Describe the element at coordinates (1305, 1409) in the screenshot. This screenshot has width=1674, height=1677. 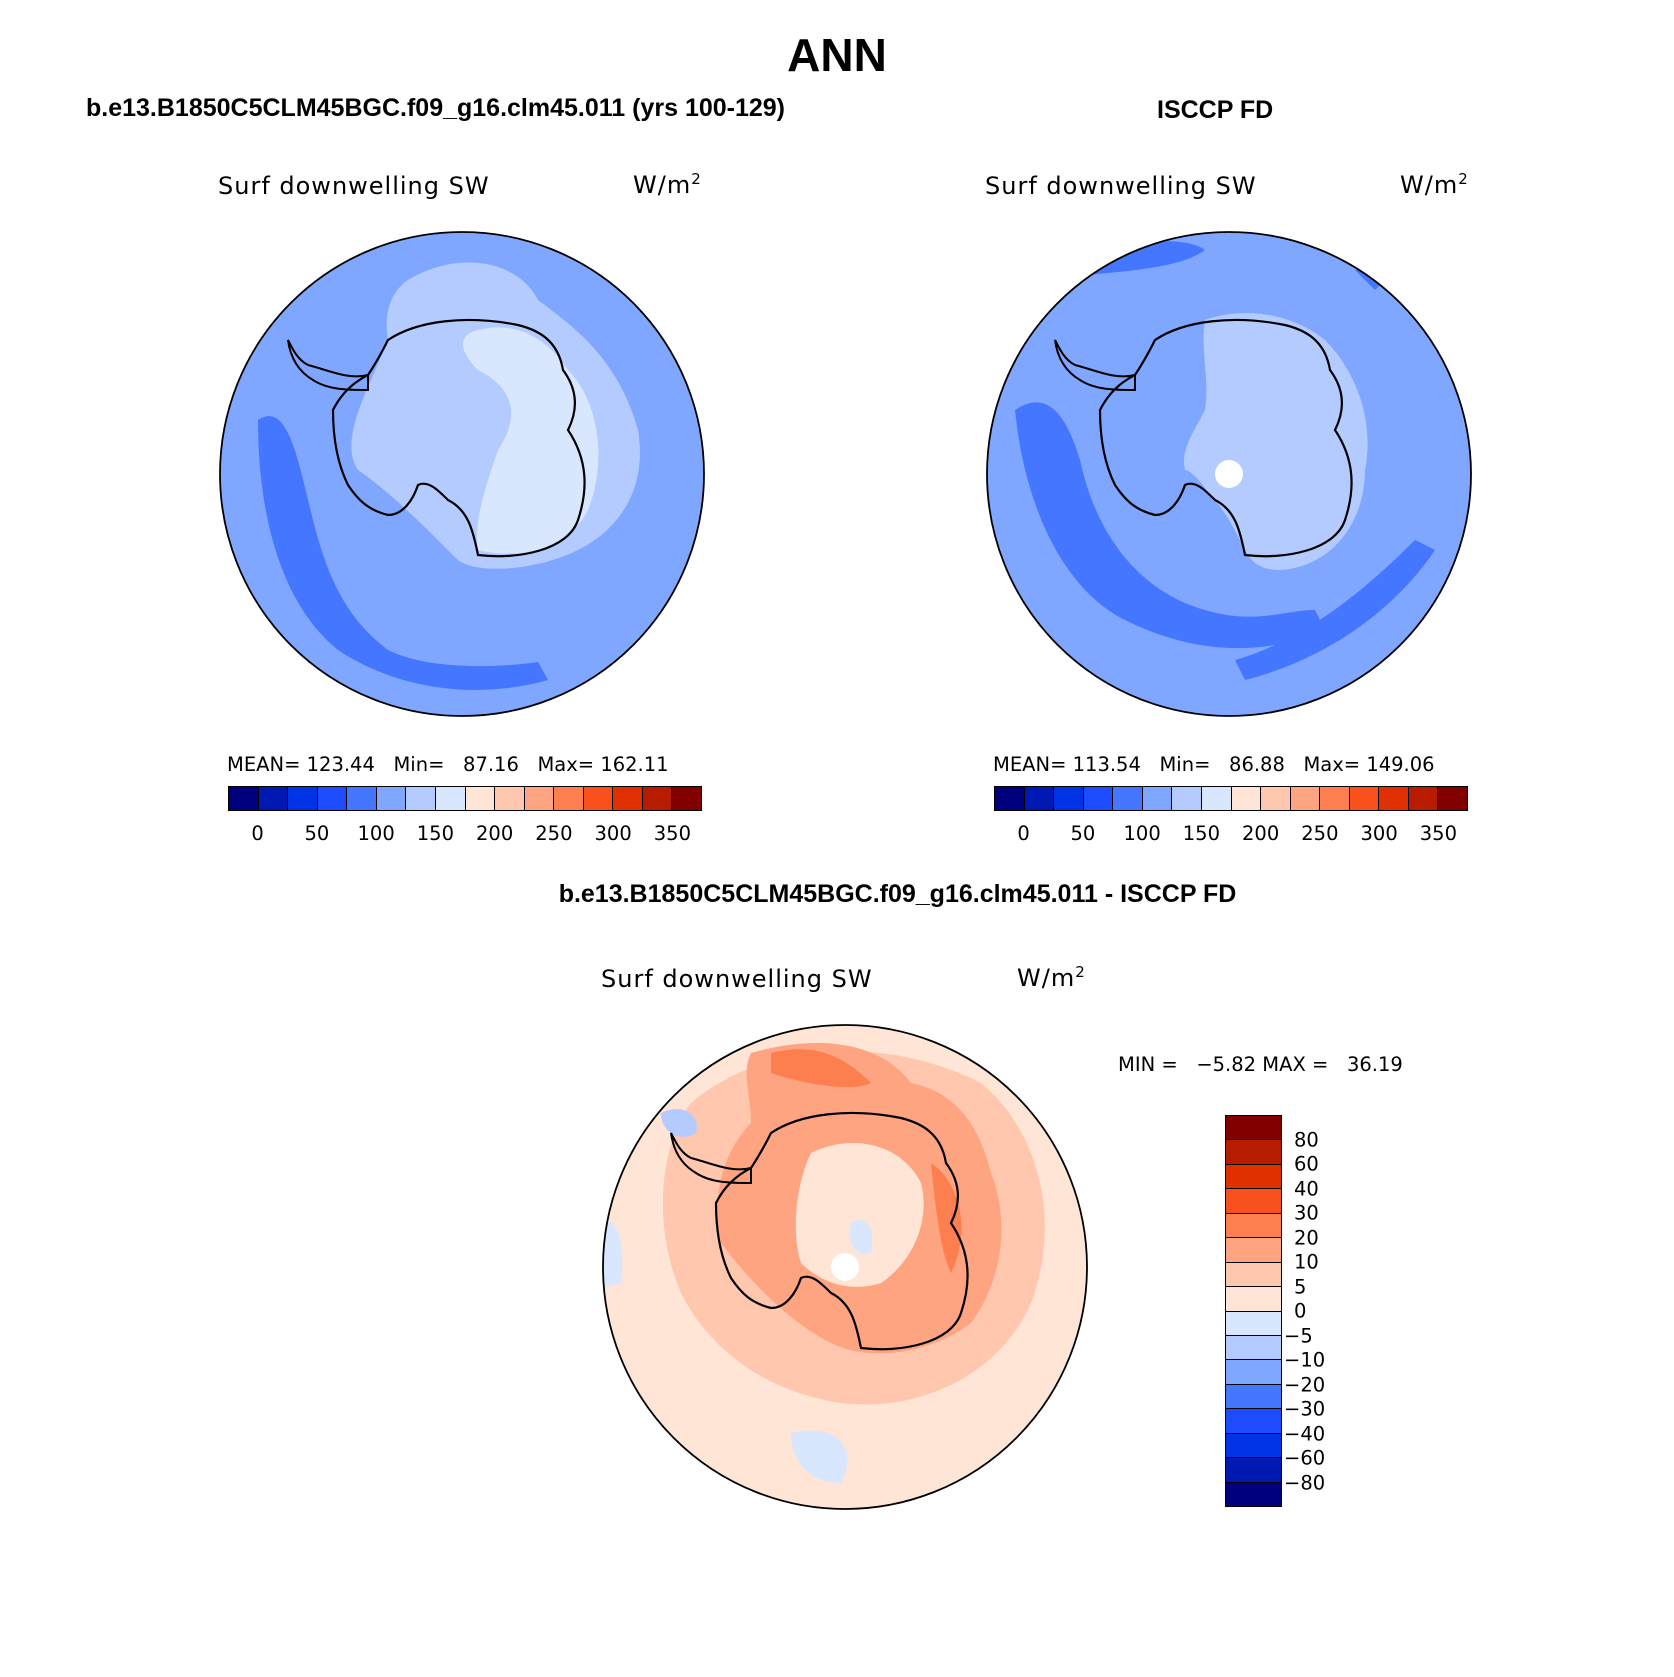
I see `colorbar-tick-label: −30` at that location.